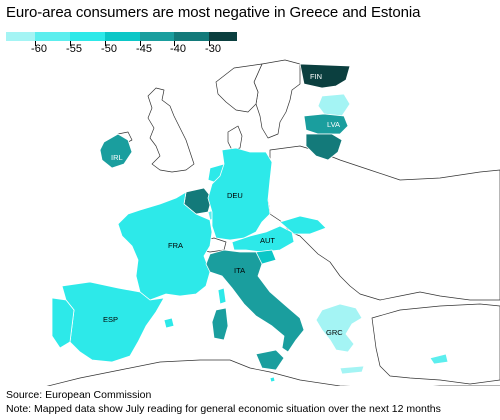 The height and width of the screenshot is (420, 500). Describe the element at coordinates (169, 323) in the screenshot. I see `country-balearic` at that location.